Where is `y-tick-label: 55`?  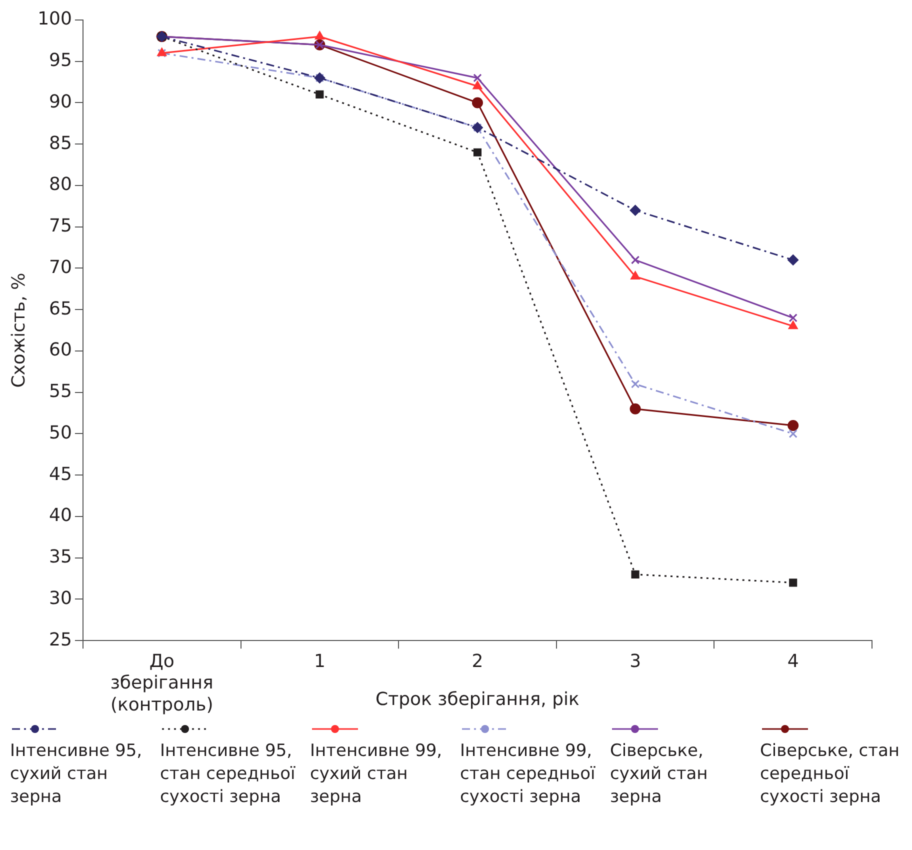 y-tick-label: 55 is located at coordinates (60, 391).